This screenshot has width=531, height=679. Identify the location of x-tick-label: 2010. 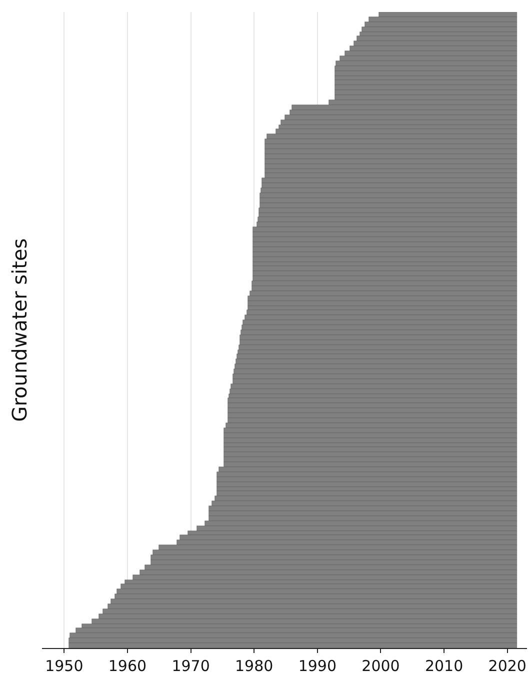
(444, 666).